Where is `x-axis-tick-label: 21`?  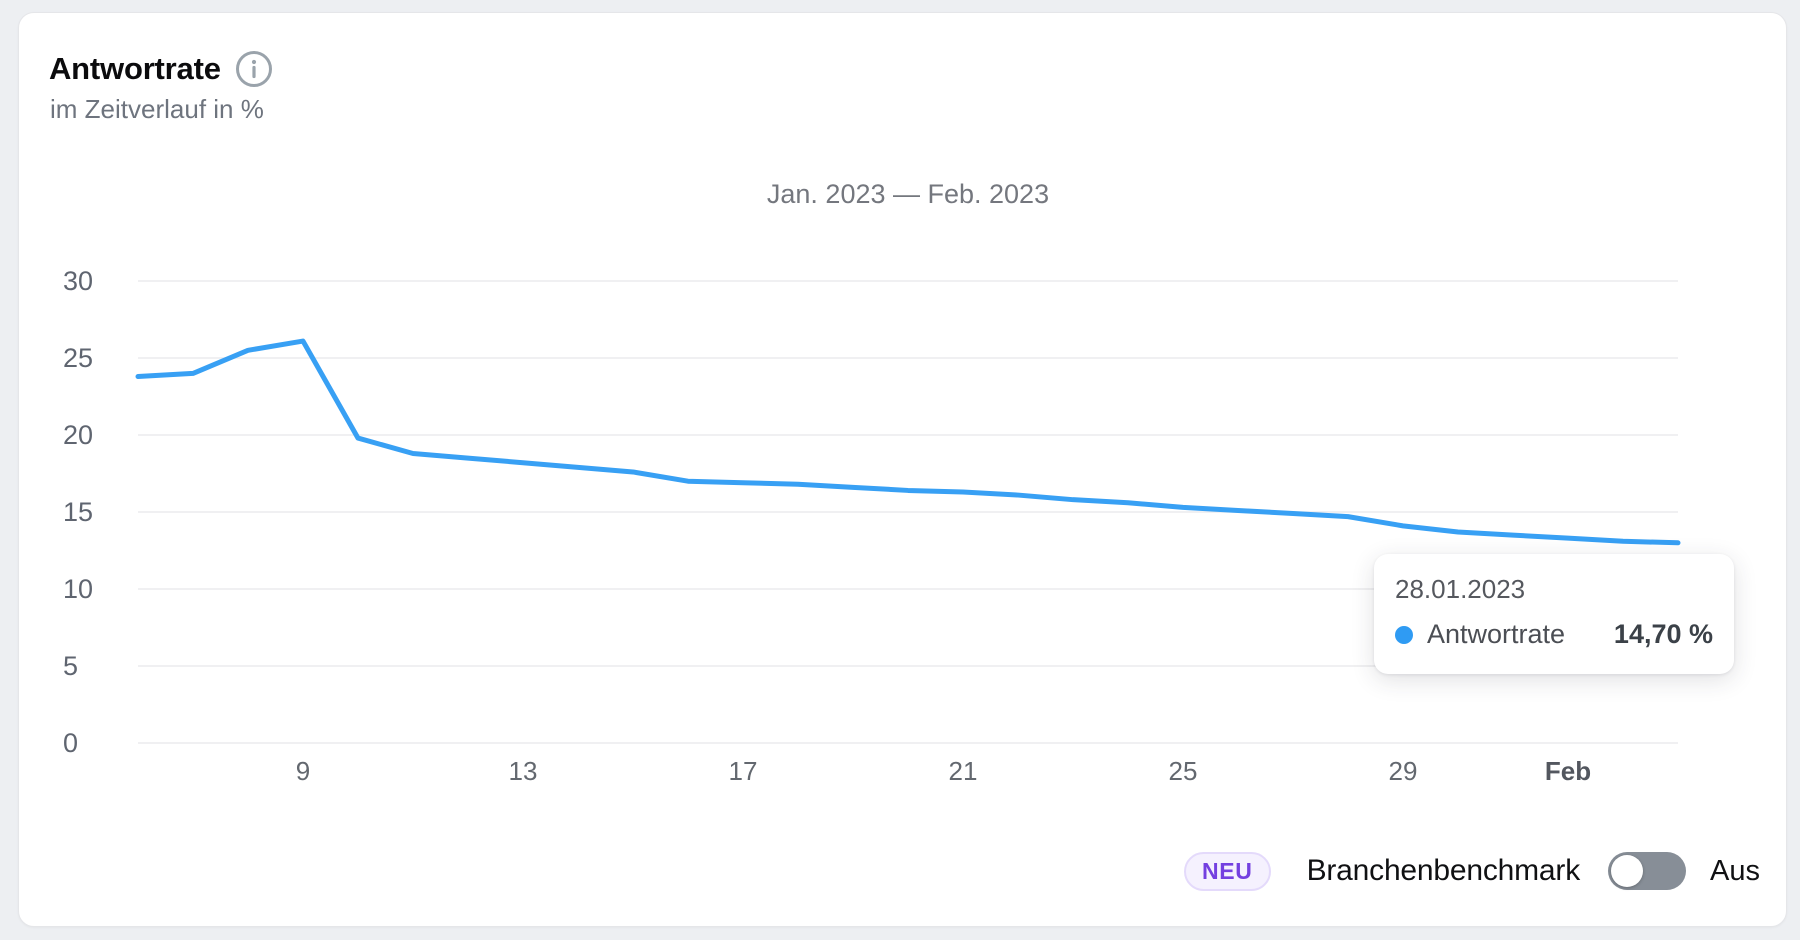
x-axis-tick-label: 21 is located at coordinates (963, 771).